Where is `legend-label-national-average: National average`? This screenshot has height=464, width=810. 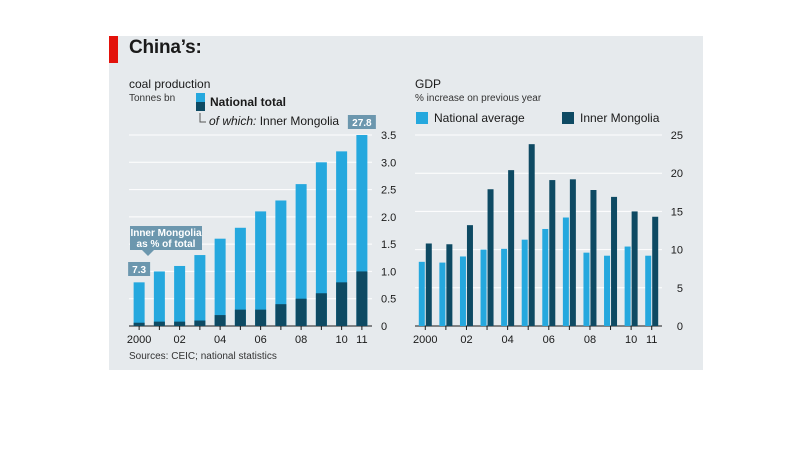 legend-label-national-average: National average is located at coordinates (479, 118).